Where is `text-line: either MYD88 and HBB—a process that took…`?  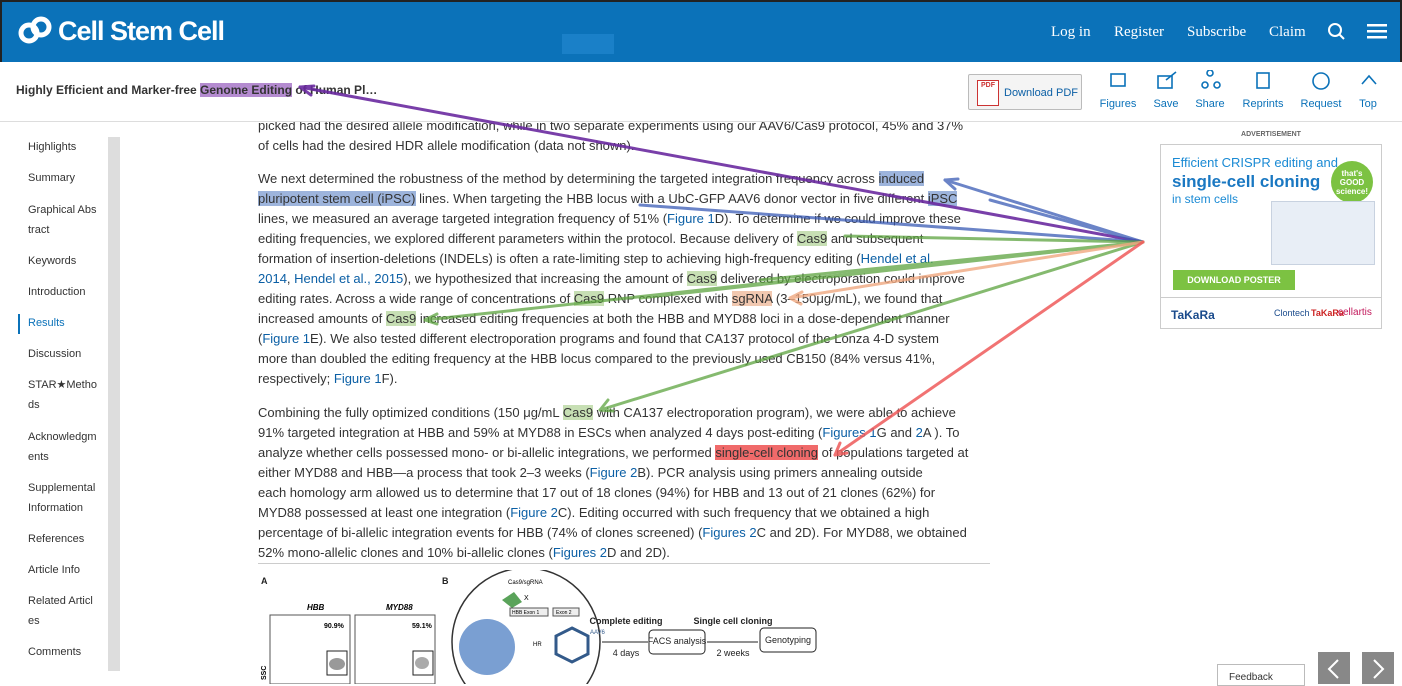
text-line: either MYD88 and HBB—a process that took… is located at coordinates (590, 473).